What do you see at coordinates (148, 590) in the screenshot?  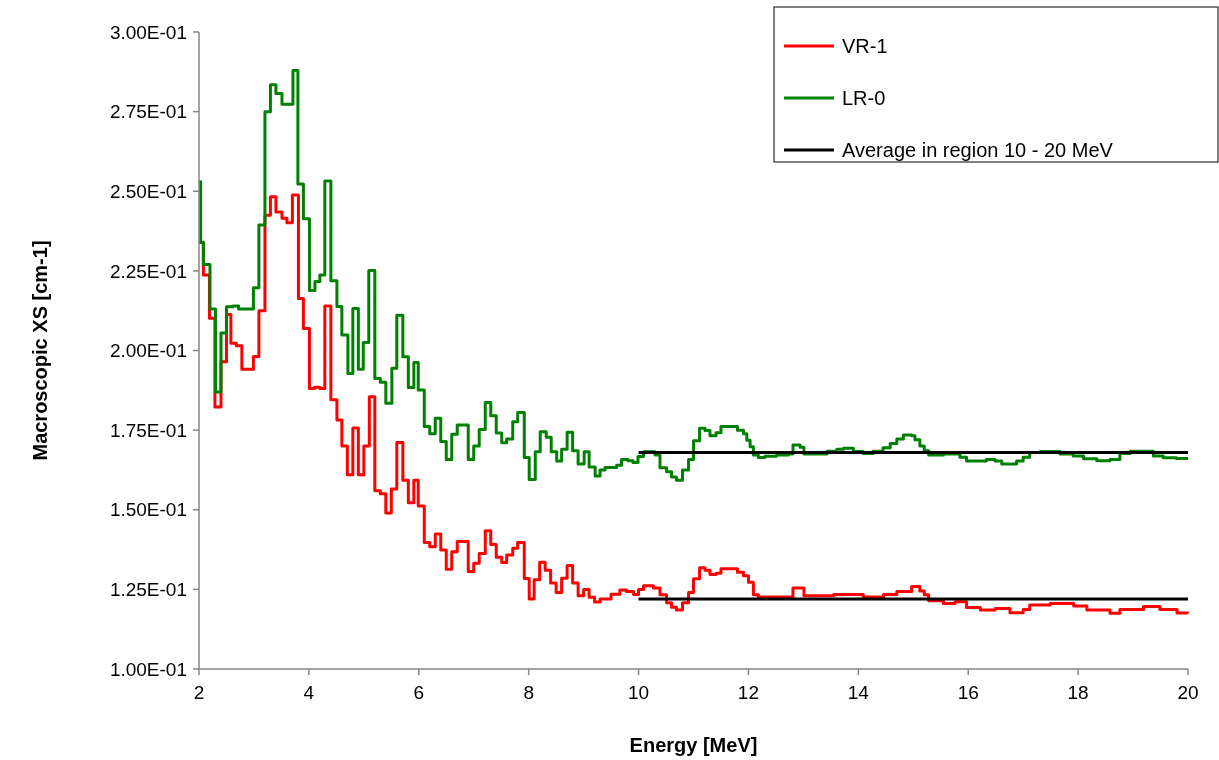 I see `y-tick-label: 1.25E-01` at bounding box center [148, 590].